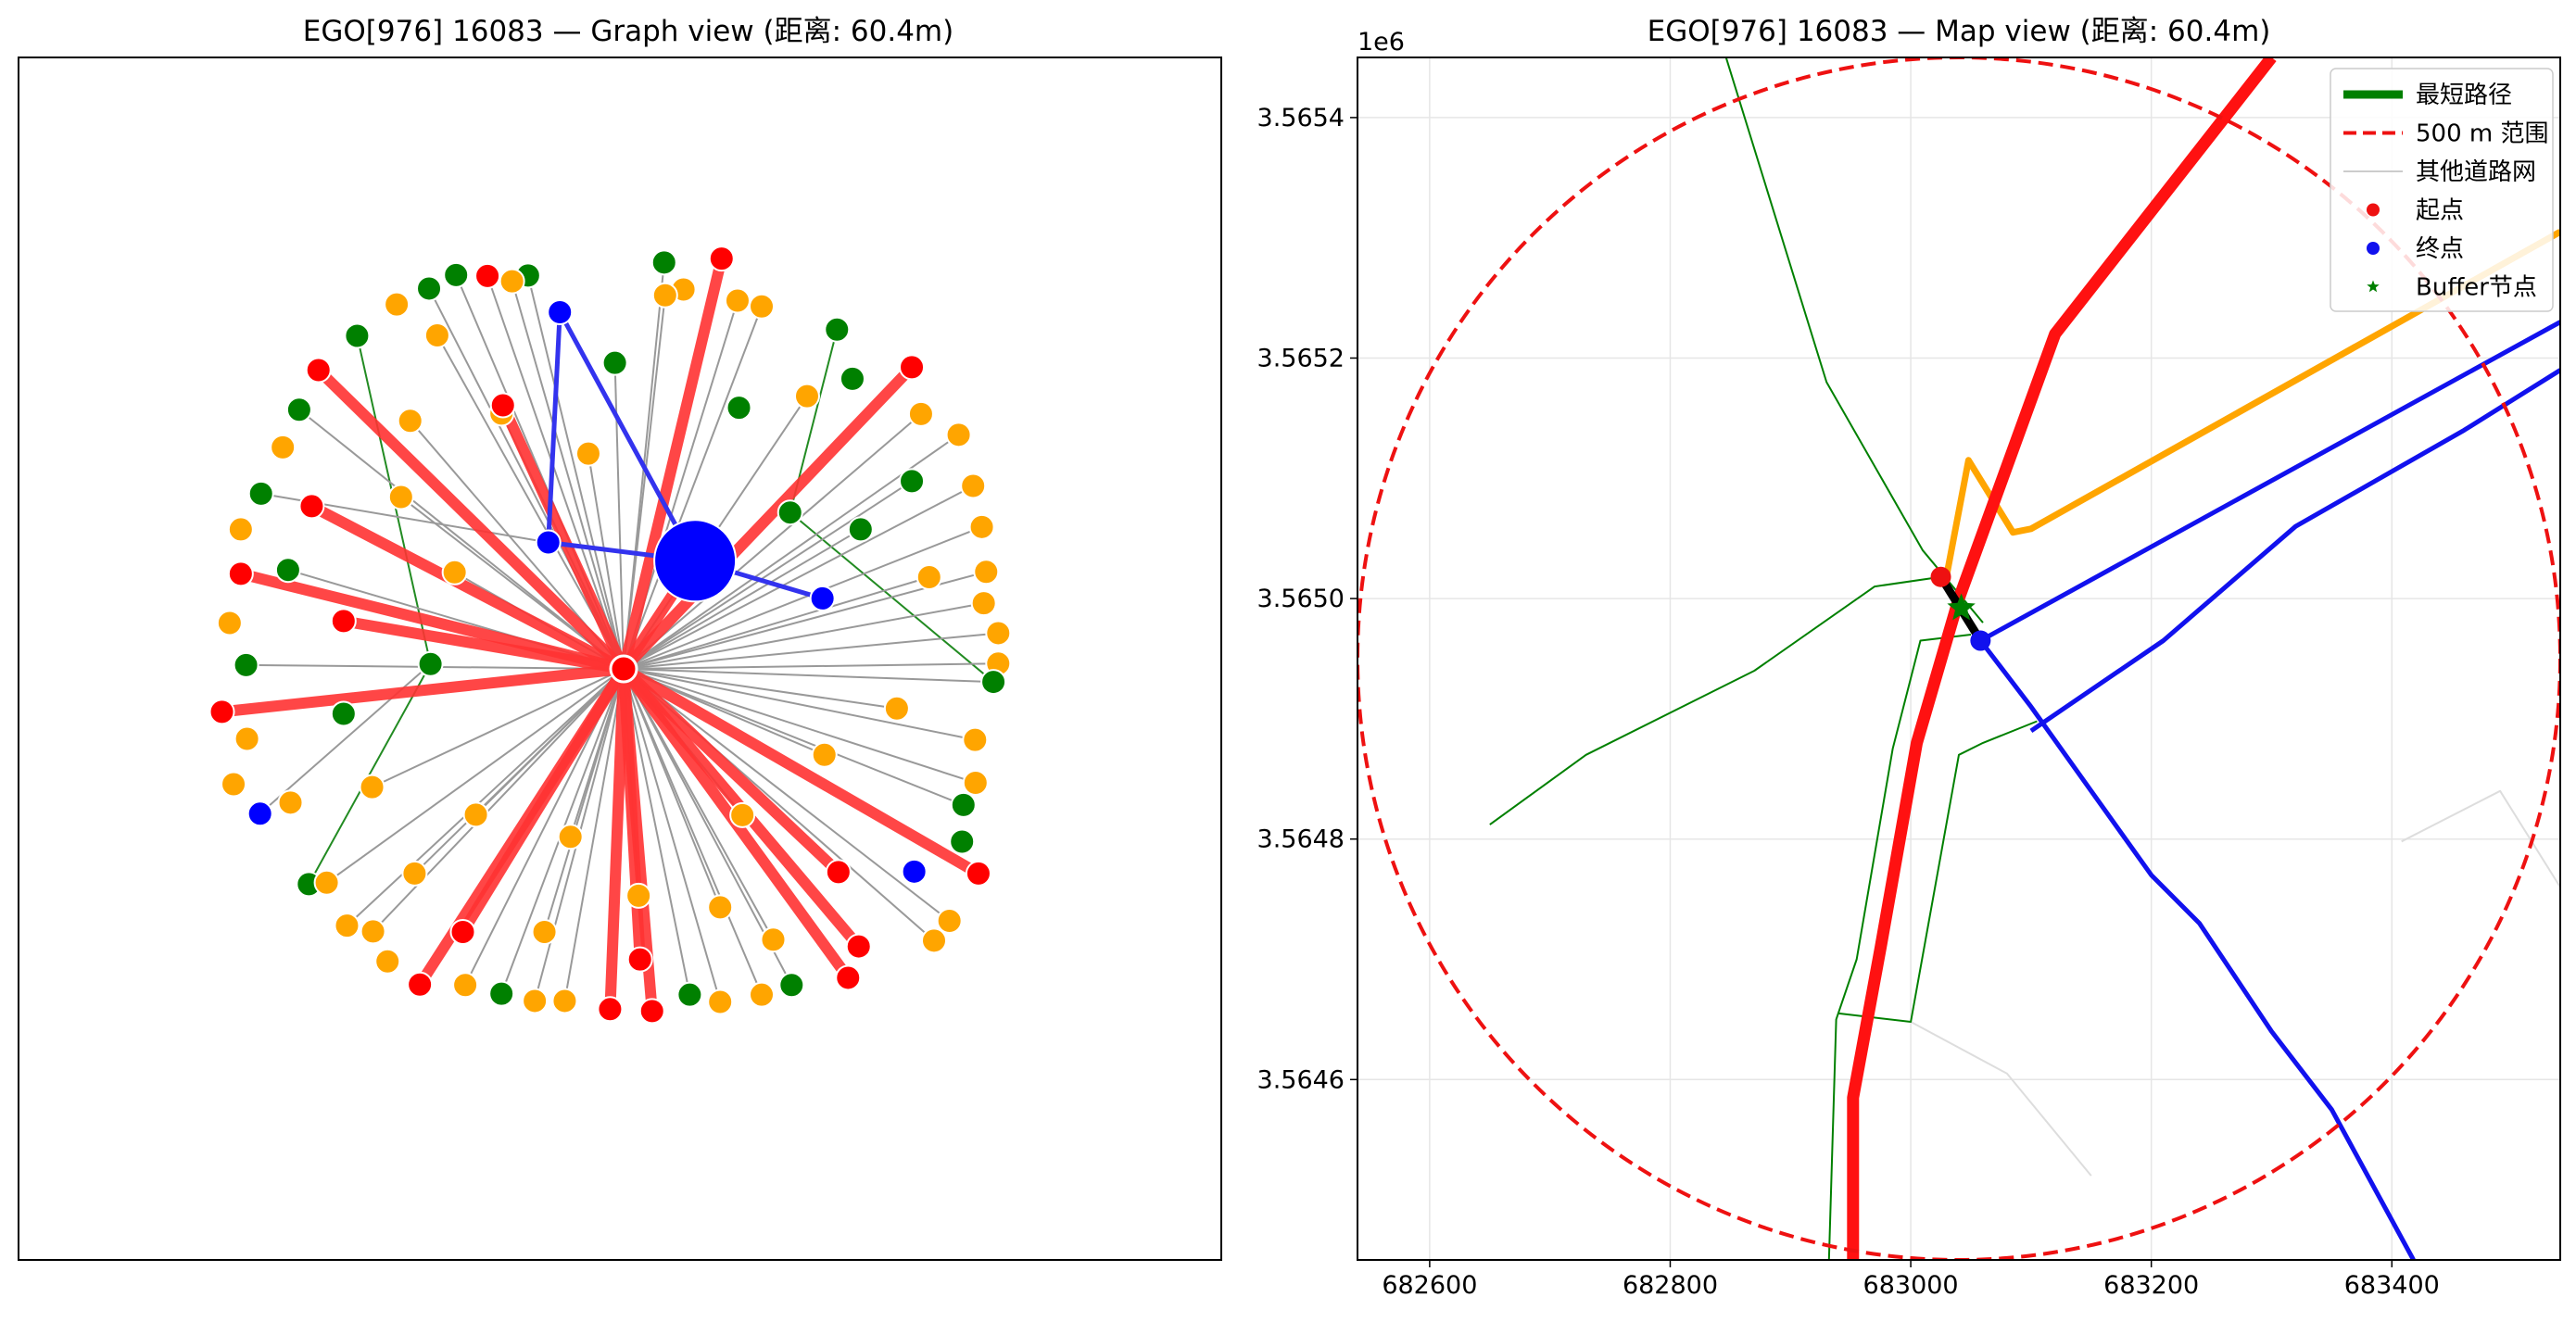  What do you see at coordinates (623, 669) in the screenshot?
I see `graph-ego-node` at bounding box center [623, 669].